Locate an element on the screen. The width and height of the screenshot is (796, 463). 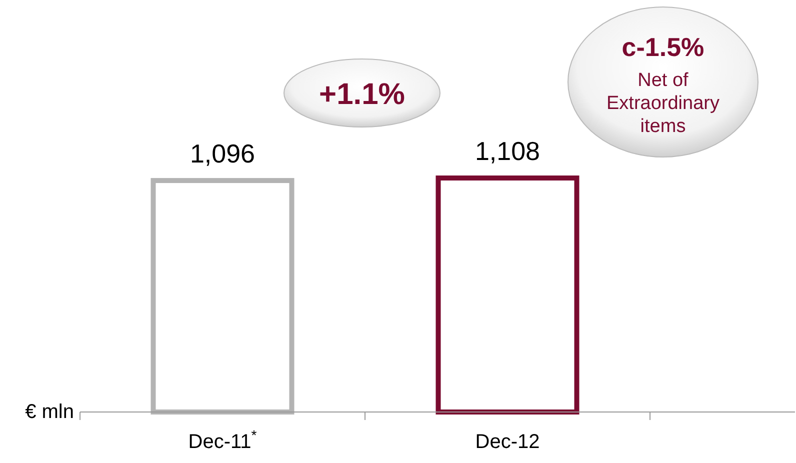
data-label: 1,096 is located at coordinates (223, 153).